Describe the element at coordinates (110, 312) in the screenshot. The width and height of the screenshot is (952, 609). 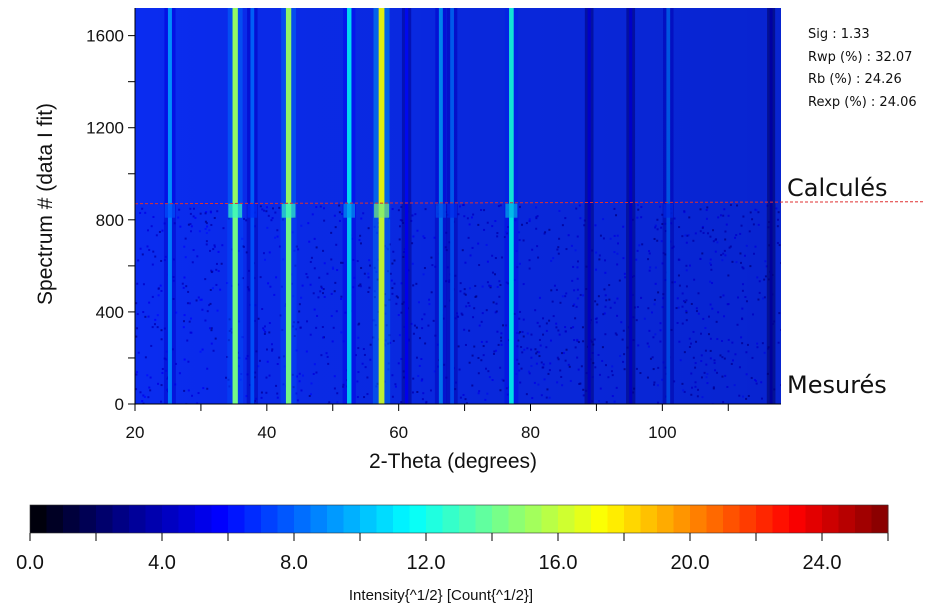
I see `y-tick-label: 400` at that location.